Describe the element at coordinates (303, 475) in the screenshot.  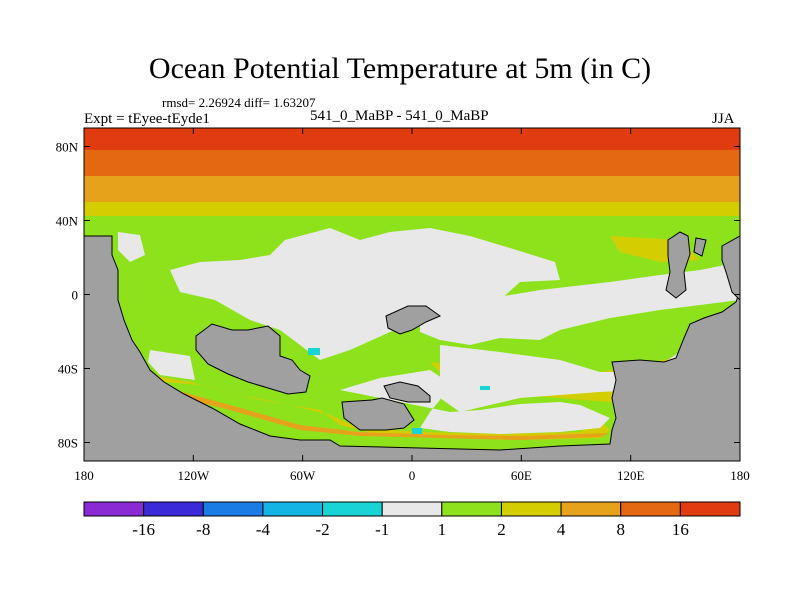
I see `x-tick-label: 60W` at that location.